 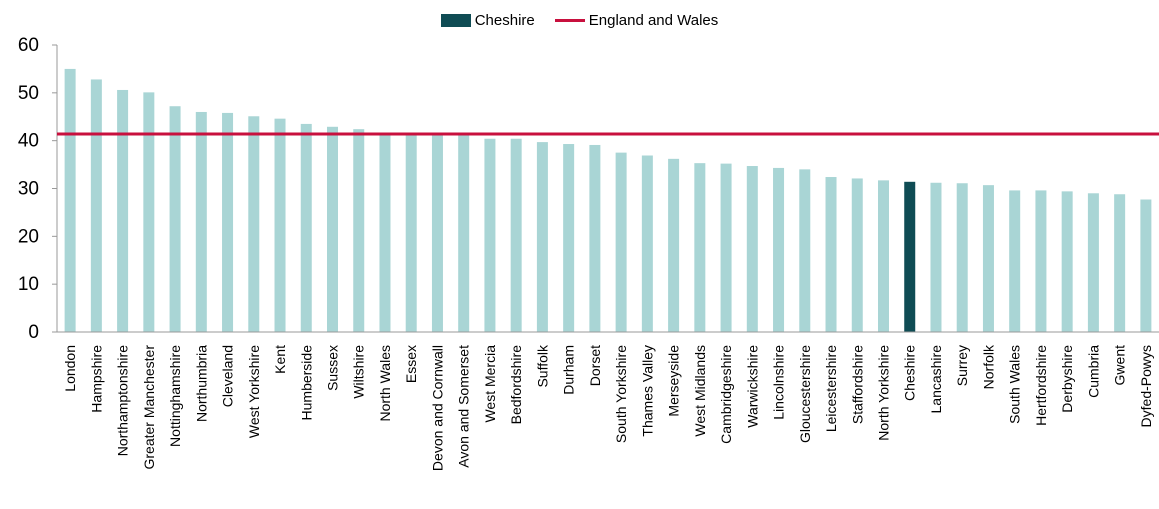 I want to click on legend-swatch-bar, so click(x=455, y=20).